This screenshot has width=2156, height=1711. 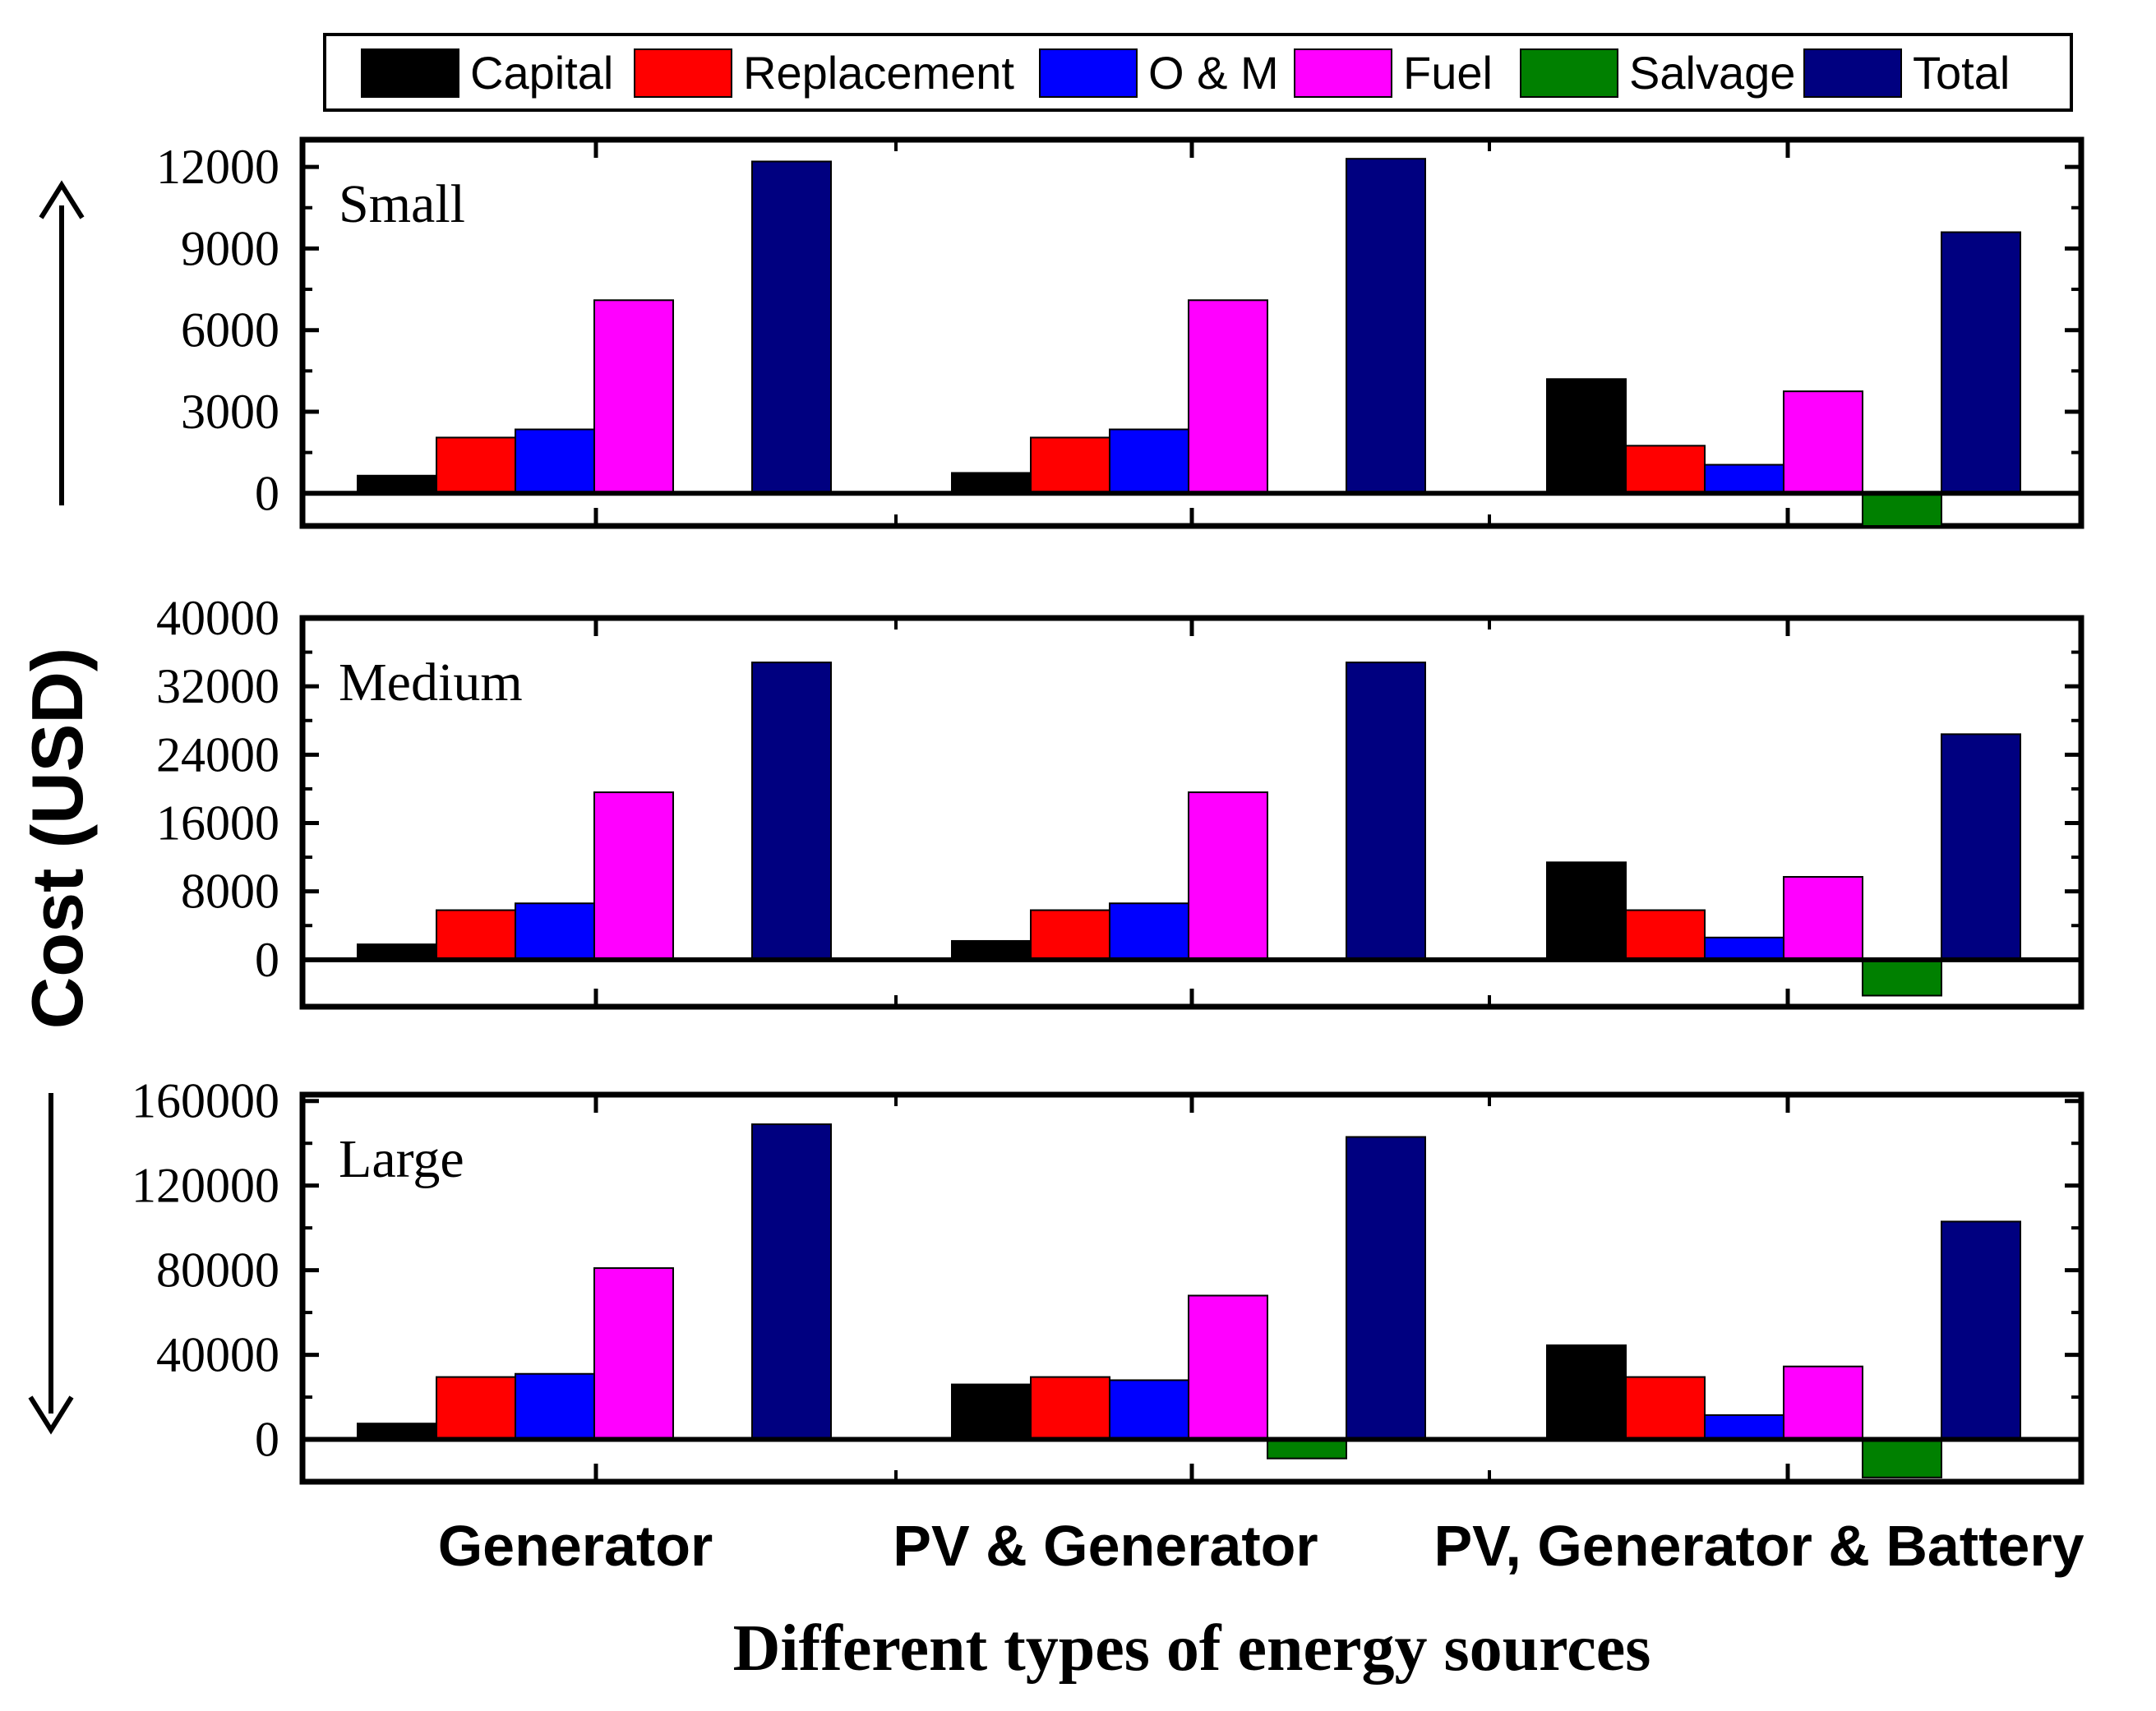 I want to click on bar-large-o-m-pv-generator, so click(x=1149, y=1410).